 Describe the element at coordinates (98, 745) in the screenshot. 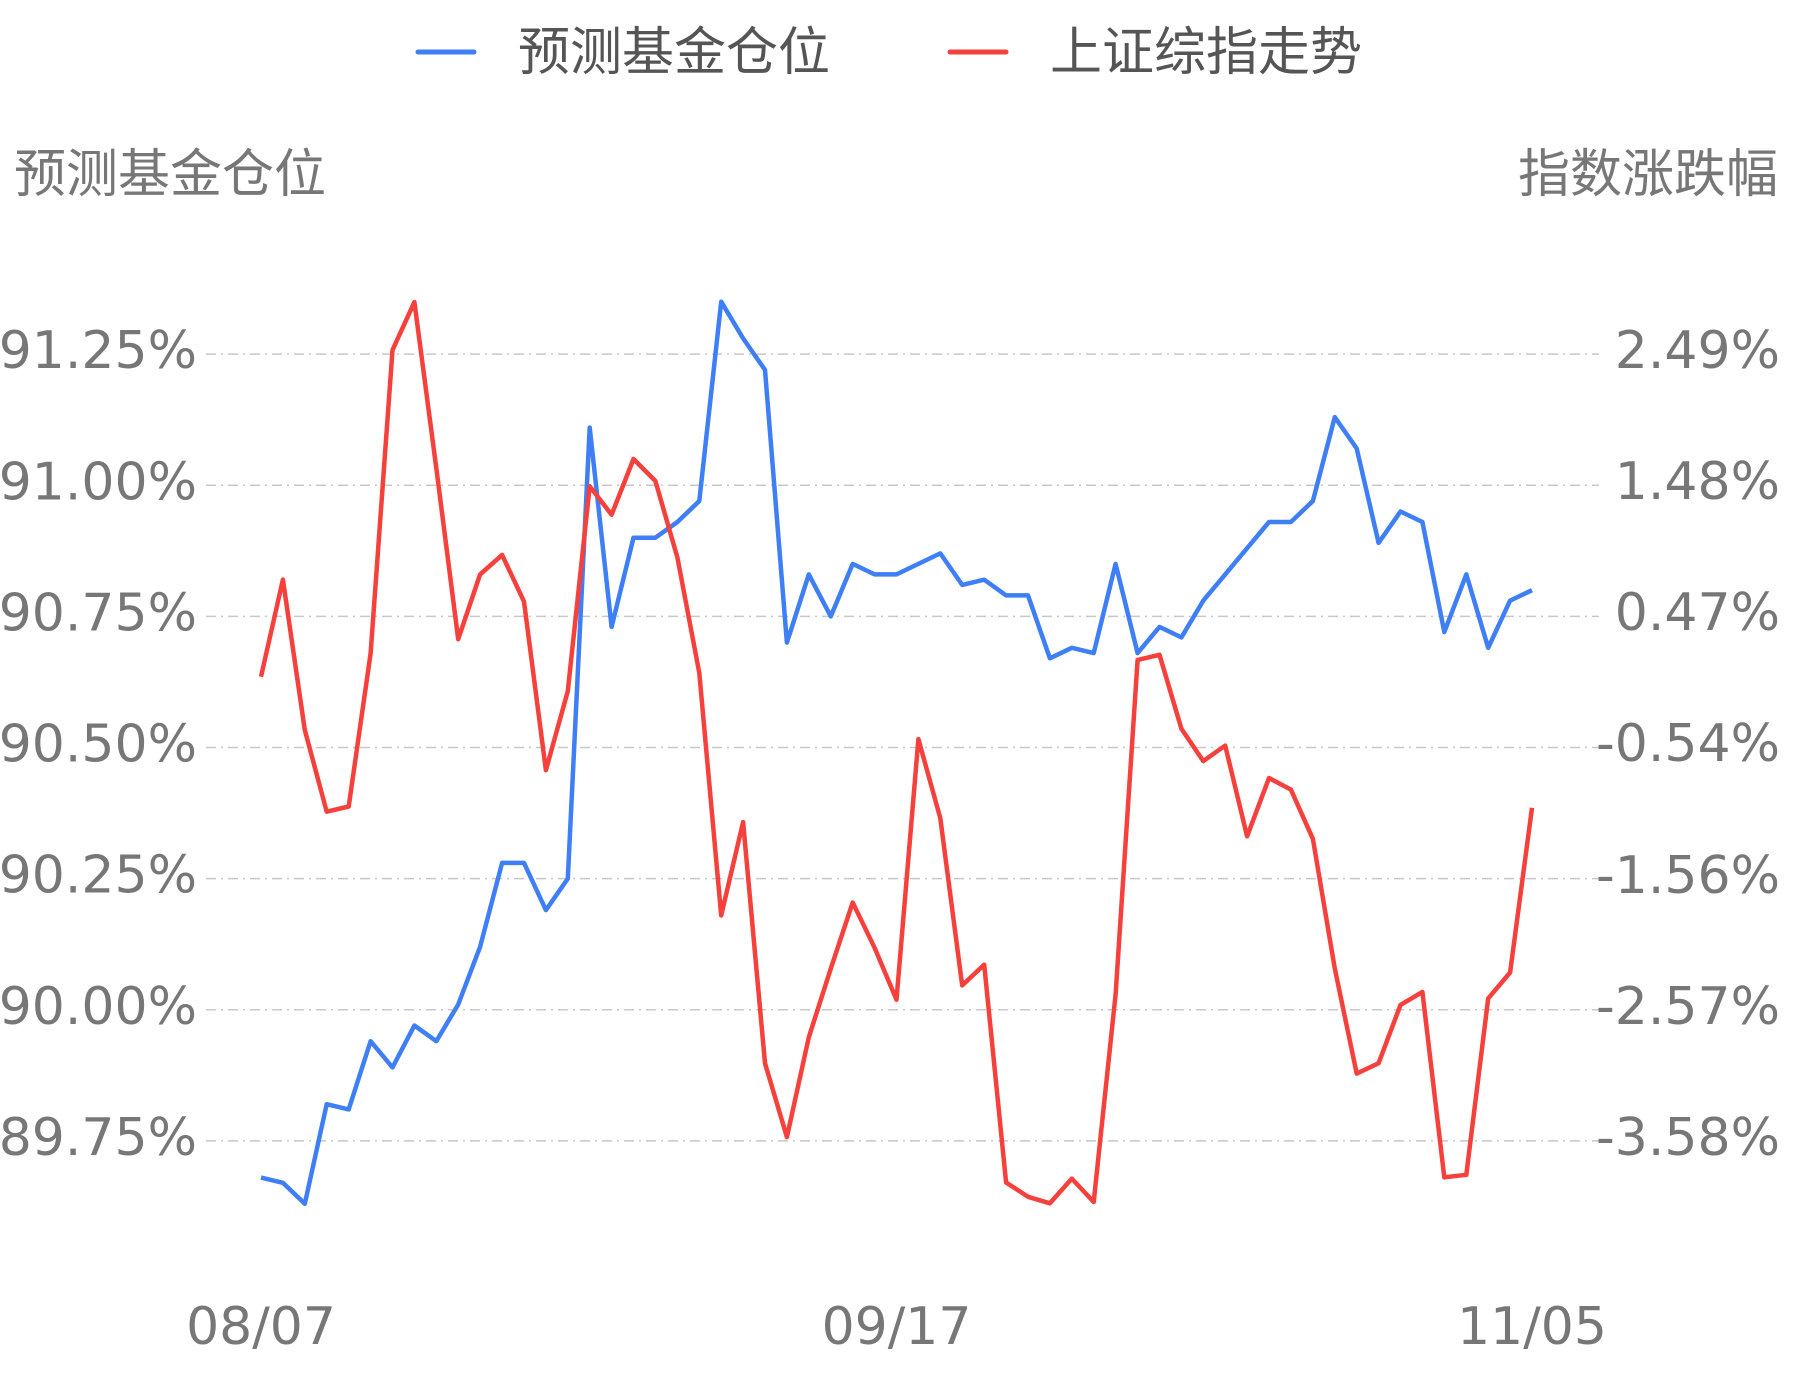

I see `y-tick-label: 90.50%` at that location.